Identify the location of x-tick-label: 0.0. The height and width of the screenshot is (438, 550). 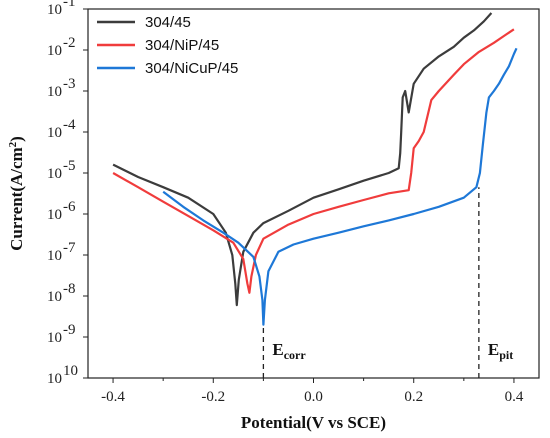
(313, 397).